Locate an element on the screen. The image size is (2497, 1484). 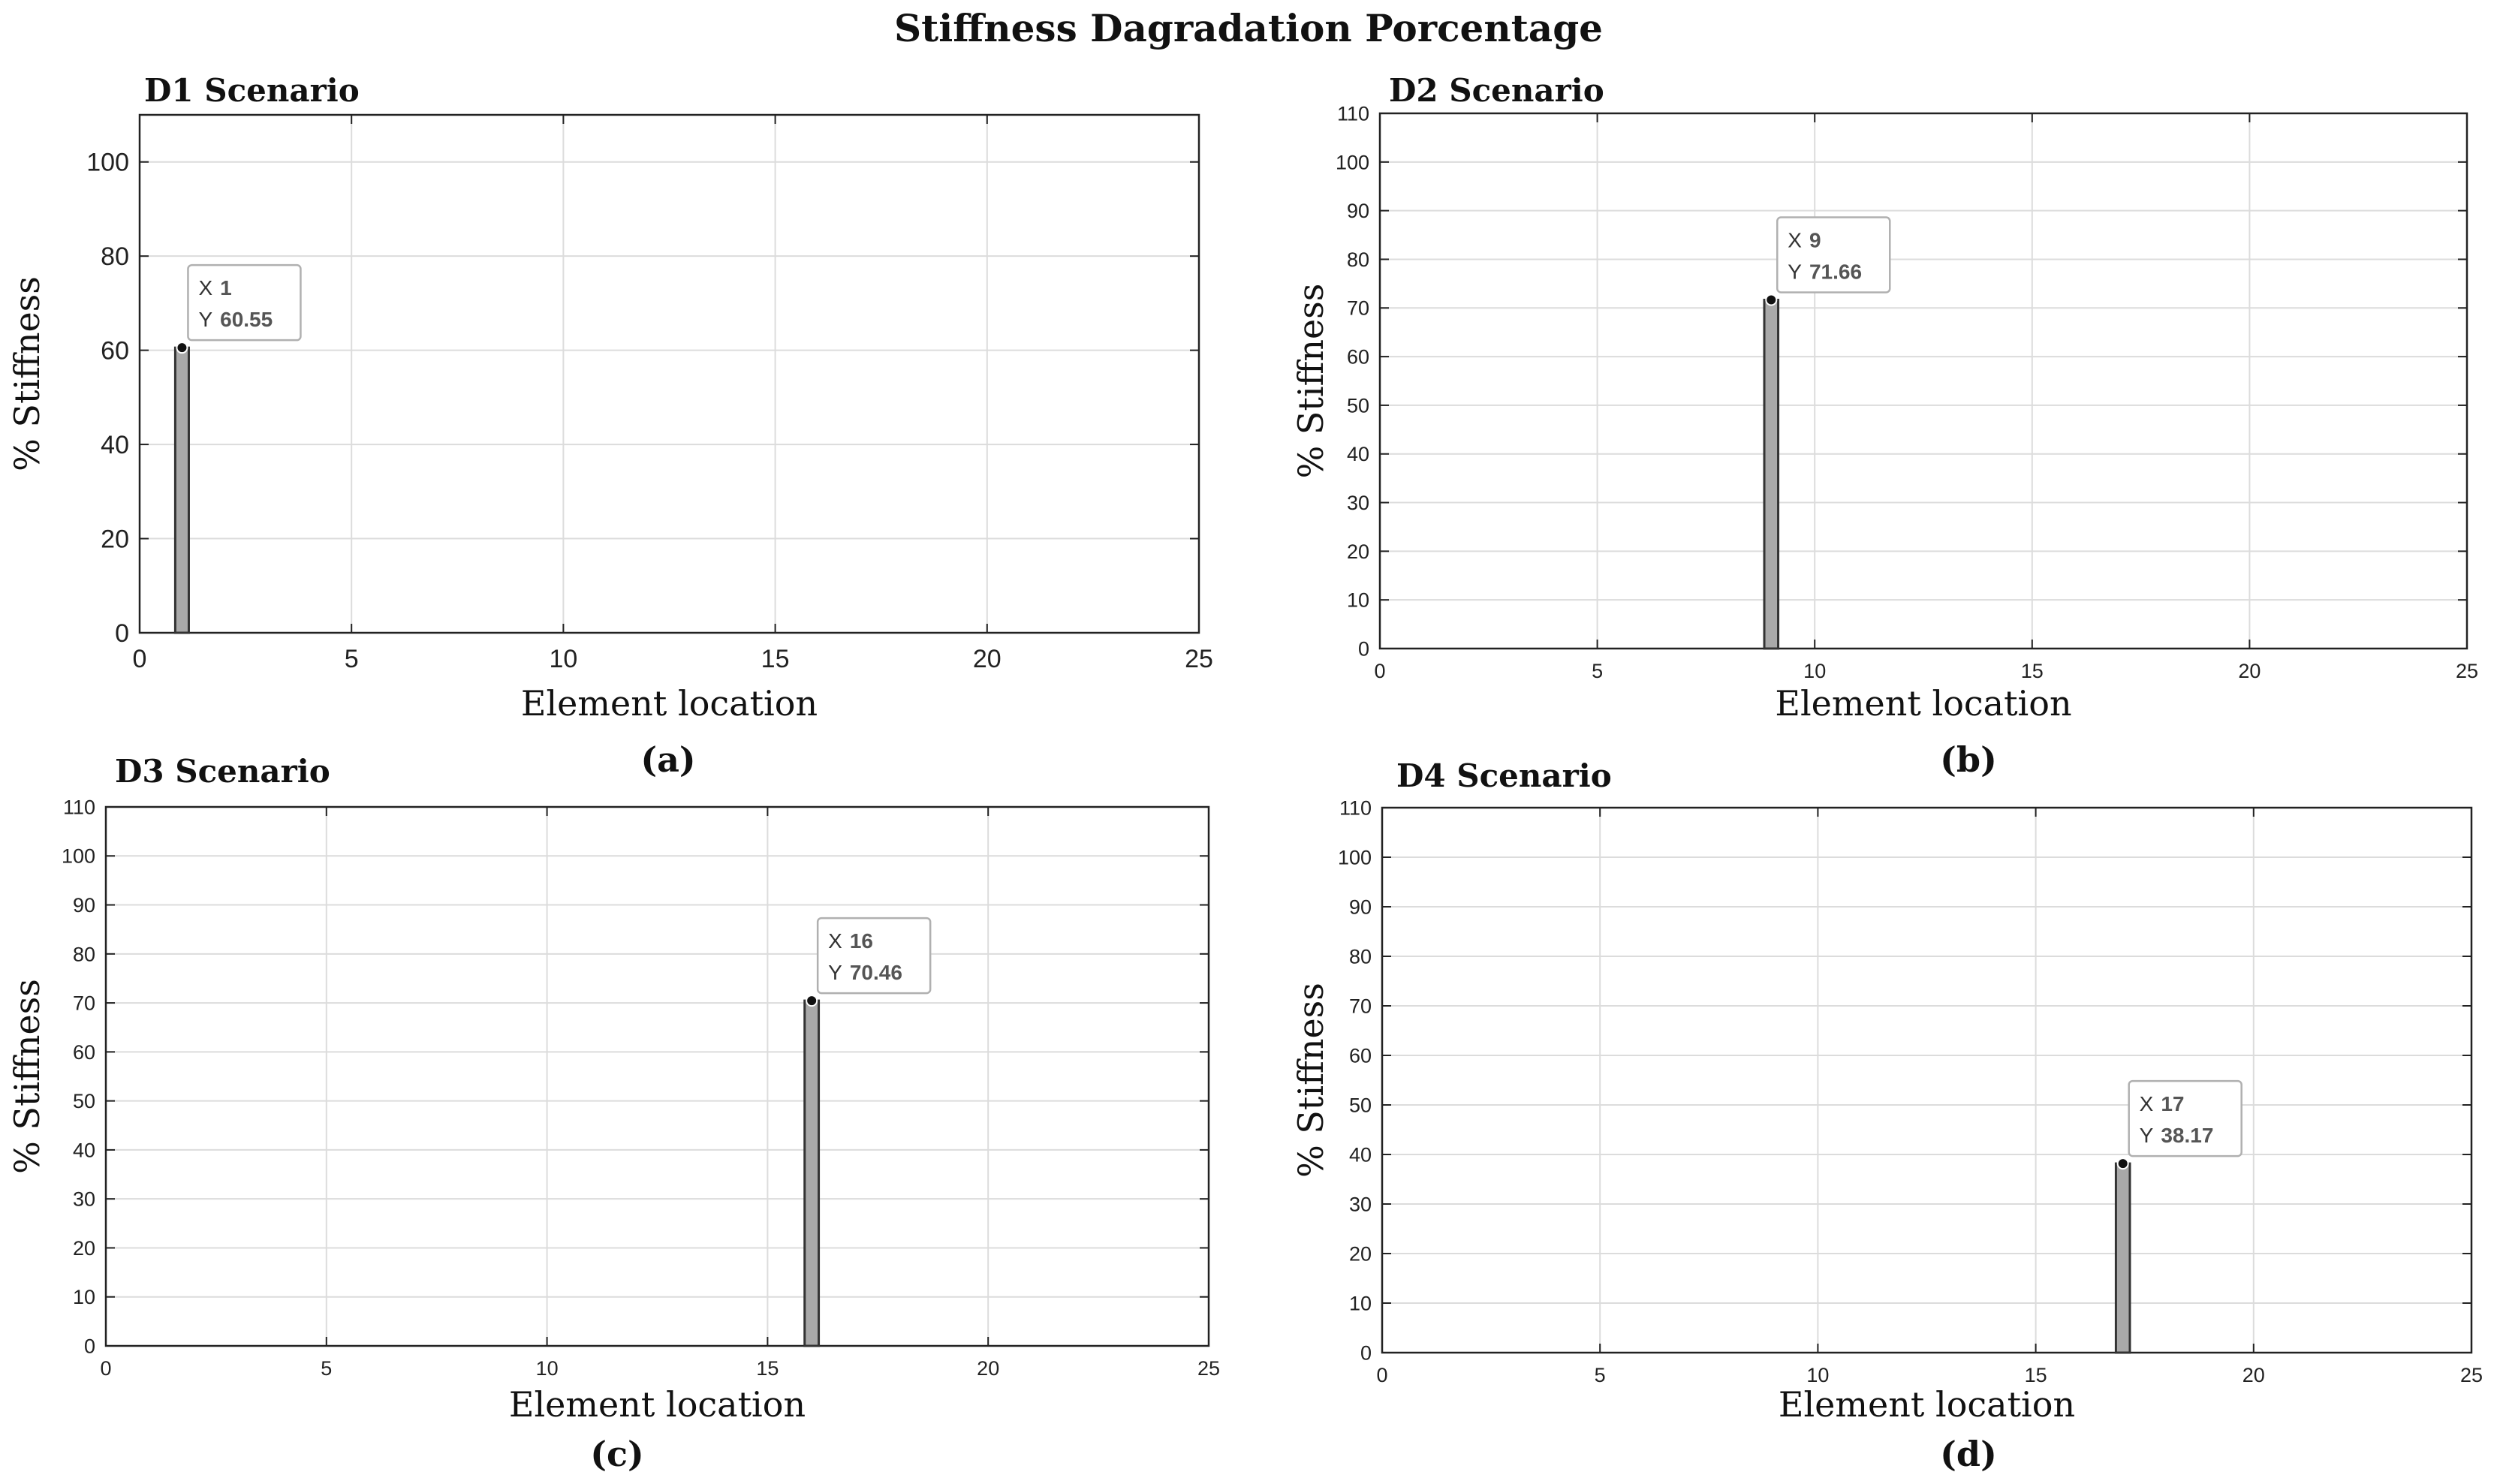
panel-title: D2 Scenario is located at coordinates (1496, 90).